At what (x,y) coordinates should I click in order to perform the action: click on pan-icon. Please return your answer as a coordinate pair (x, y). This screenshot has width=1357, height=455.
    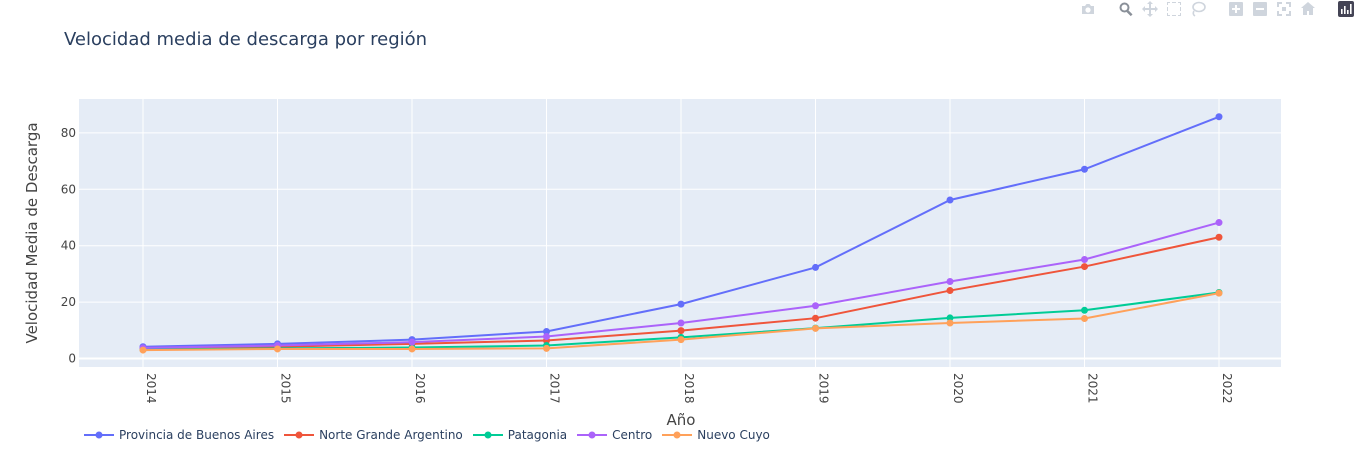
    Looking at the image, I should click on (1150, 9).